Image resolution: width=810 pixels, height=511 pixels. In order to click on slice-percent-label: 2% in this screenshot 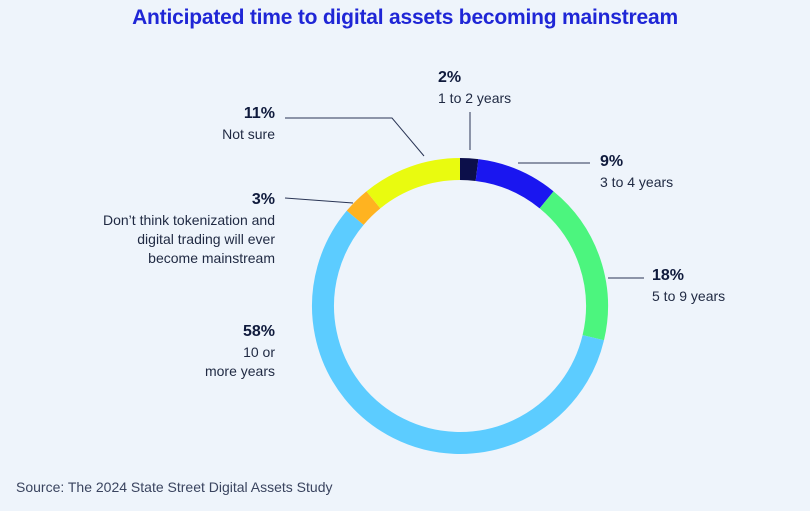, I will do `click(449, 77)`.